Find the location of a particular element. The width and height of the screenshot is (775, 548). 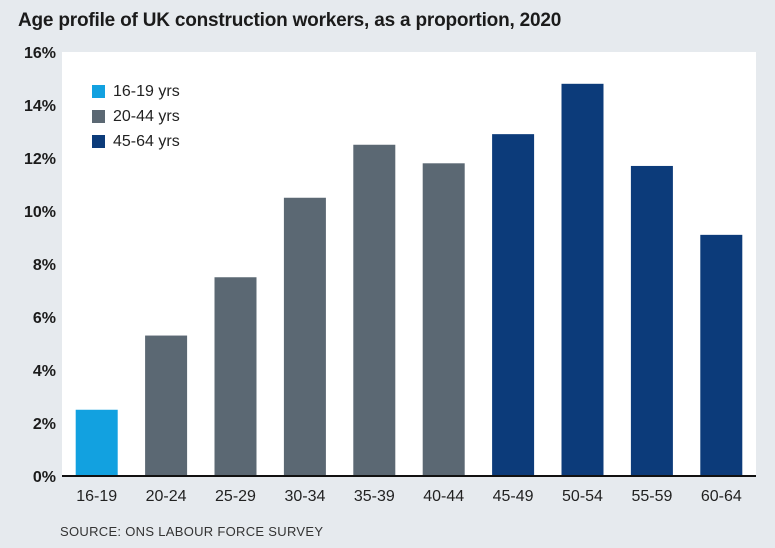

legend-label-20-44: 20-44 yrs is located at coordinates (146, 116).